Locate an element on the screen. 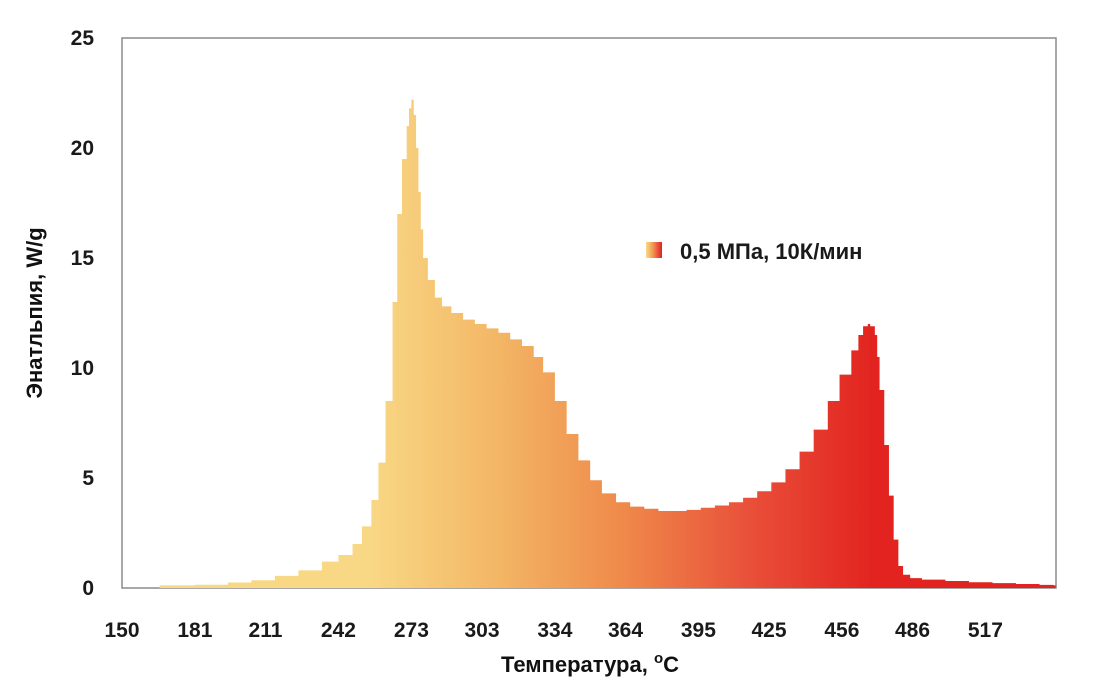 This screenshot has height=689, width=1116. y-tick-label: 0 is located at coordinates (88, 588).